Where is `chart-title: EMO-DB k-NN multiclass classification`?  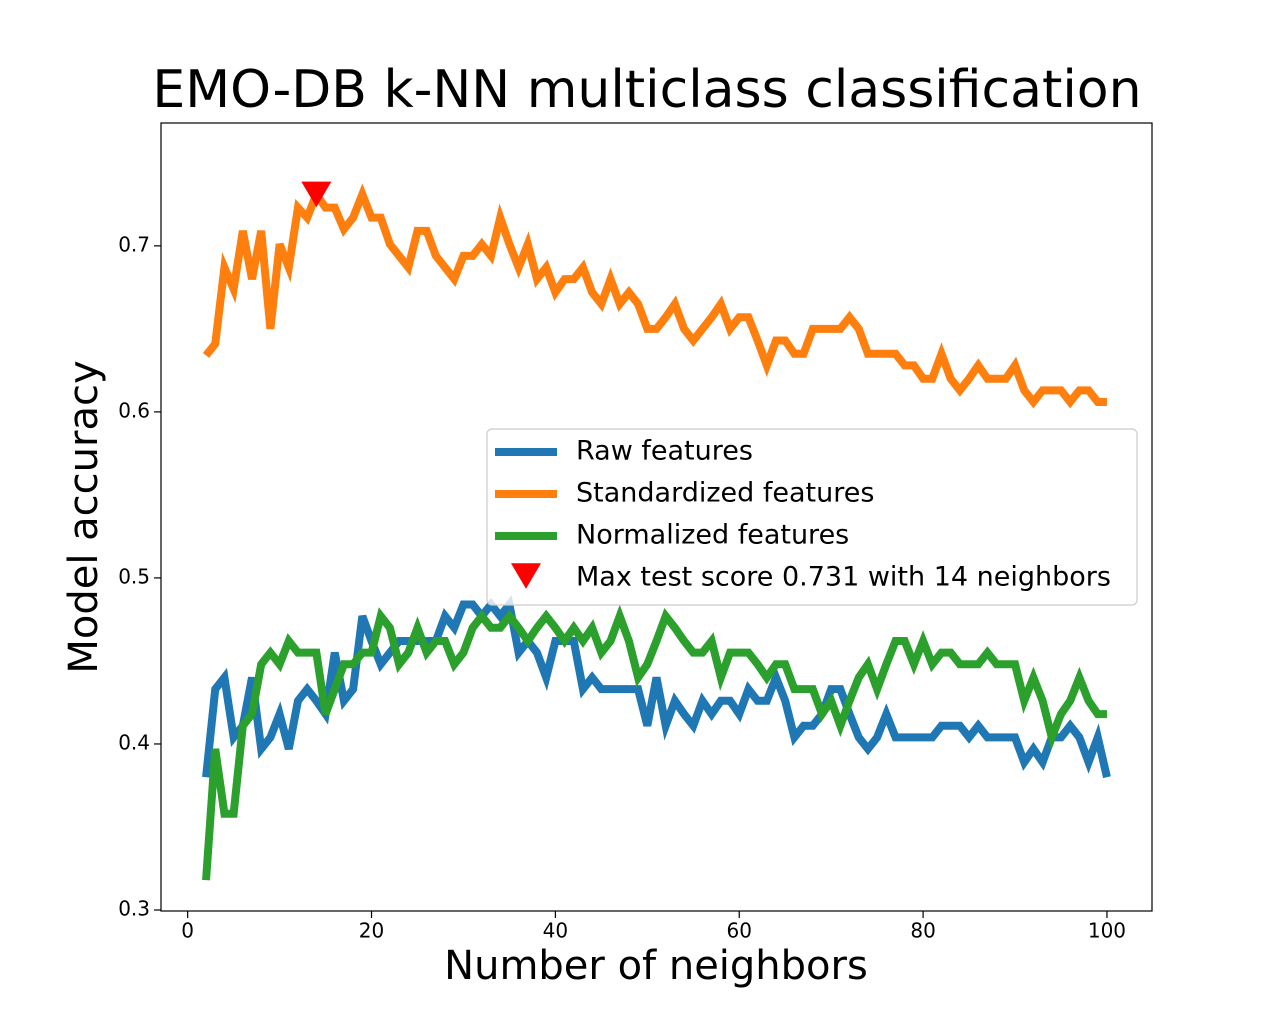 chart-title: EMO-DB k-NN multiclass classification is located at coordinates (646, 90).